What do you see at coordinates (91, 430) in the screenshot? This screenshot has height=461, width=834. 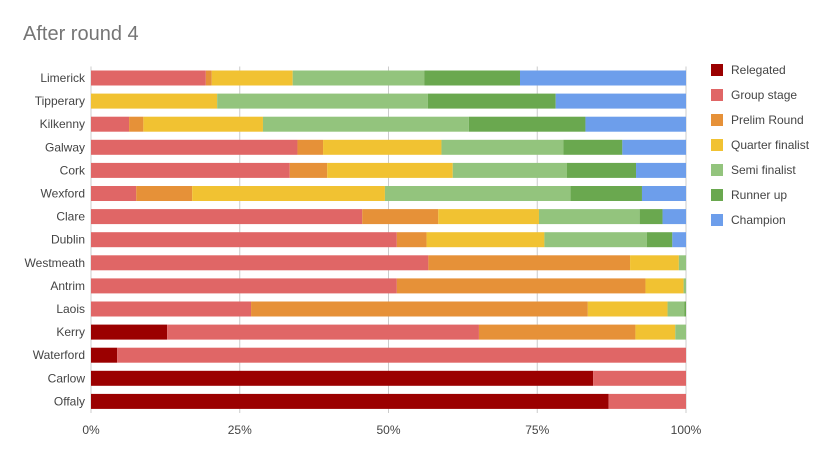 I see `x-tick-label: 0%` at bounding box center [91, 430].